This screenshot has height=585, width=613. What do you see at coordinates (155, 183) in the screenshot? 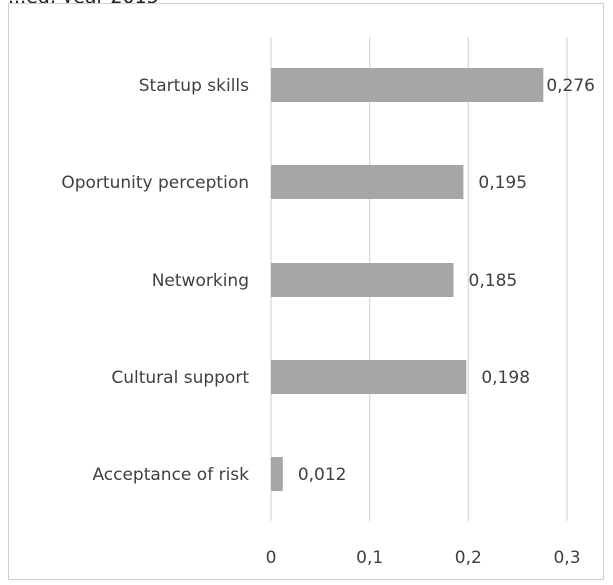
I see `category-label: Oportunity perception` at bounding box center [155, 183].